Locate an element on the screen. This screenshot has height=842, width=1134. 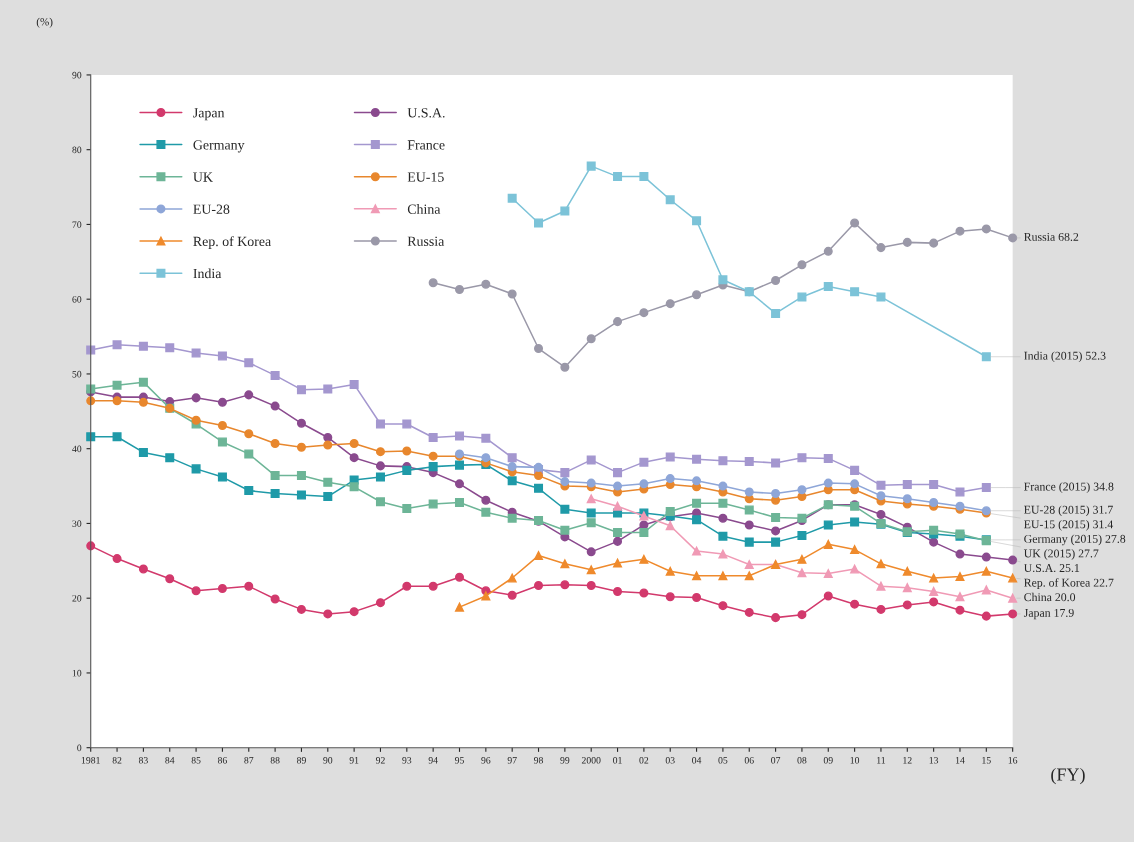
y-tick-label: 10 is located at coordinates (77, 673).